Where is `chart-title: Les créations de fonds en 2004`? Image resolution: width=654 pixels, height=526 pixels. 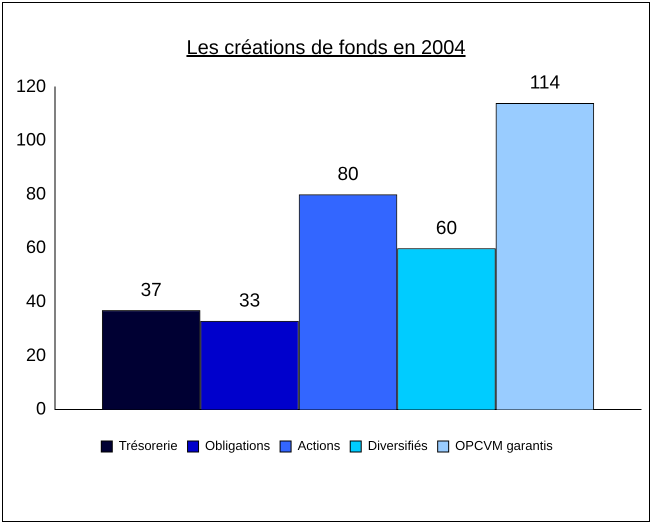
chart-title: Les créations de fonds en 2004 is located at coordinates (326, 48).